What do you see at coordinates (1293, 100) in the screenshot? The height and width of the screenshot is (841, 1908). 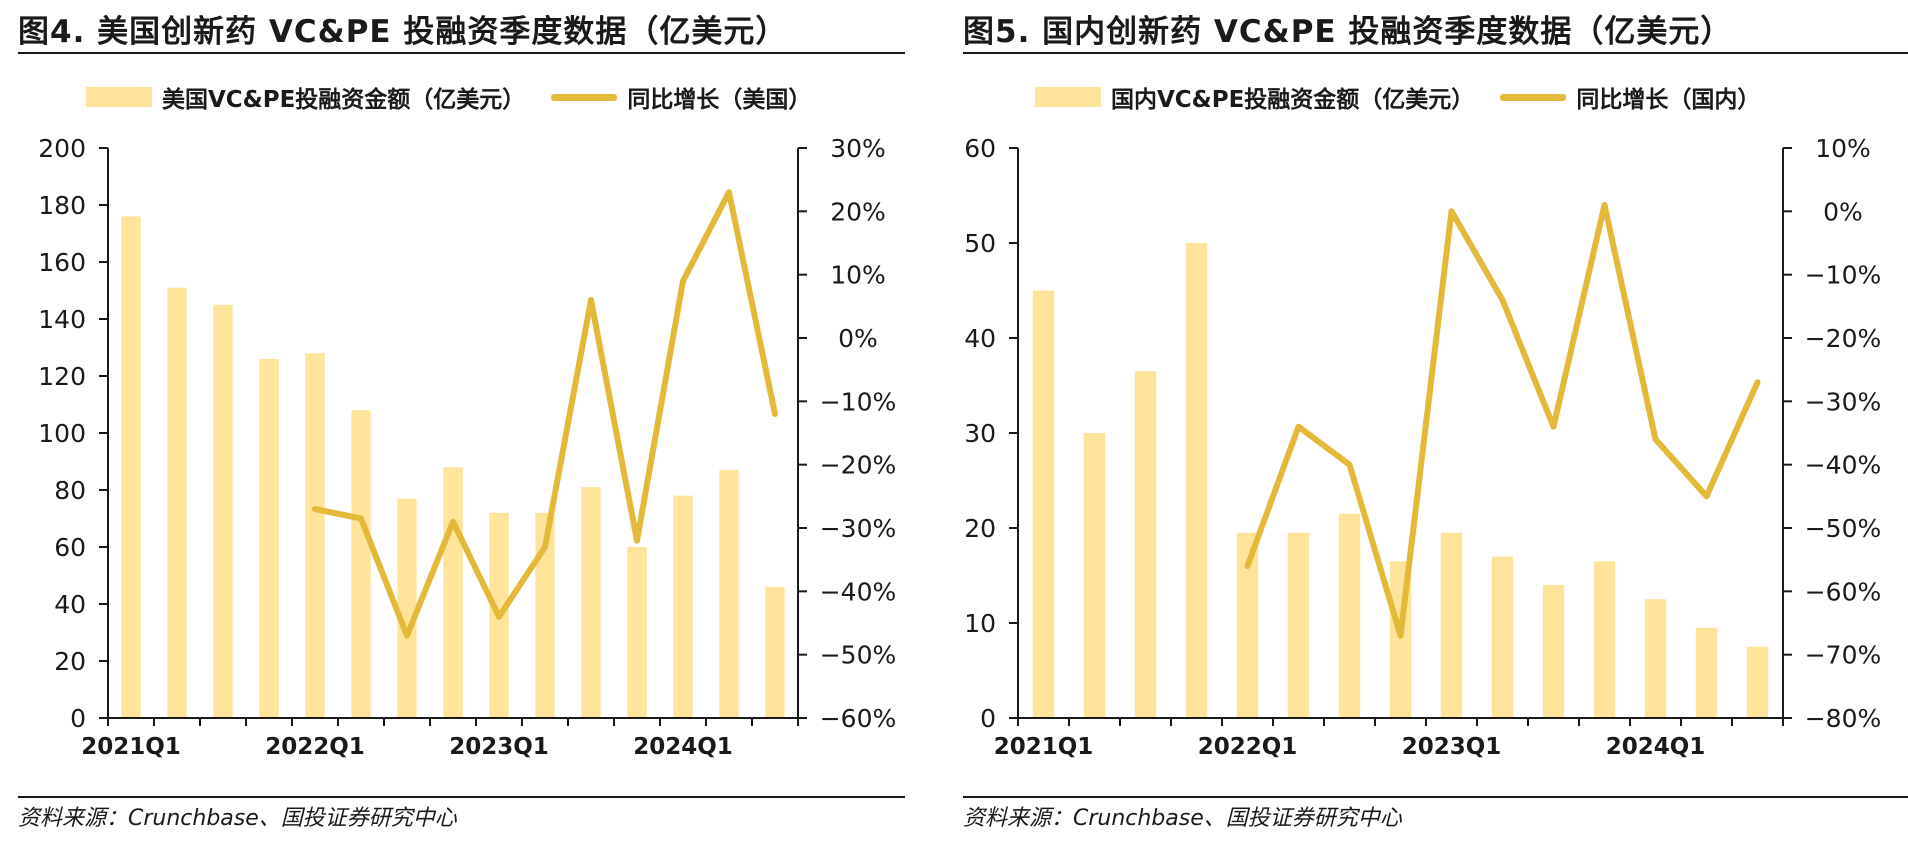 I see `legend-bar-label: 国内VC&PE投融资金额（亿美元）` at bounding box center [1293, 100].